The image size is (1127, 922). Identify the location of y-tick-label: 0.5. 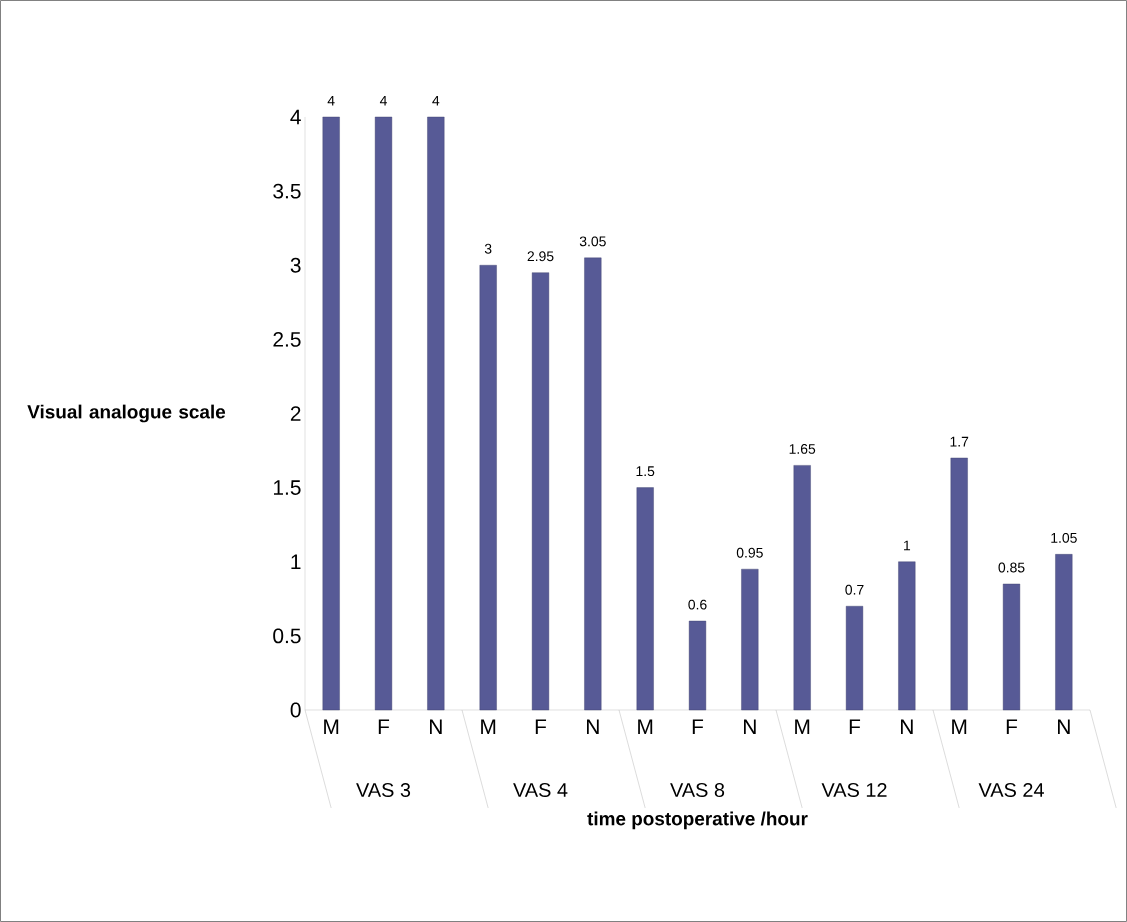
(287, 636).